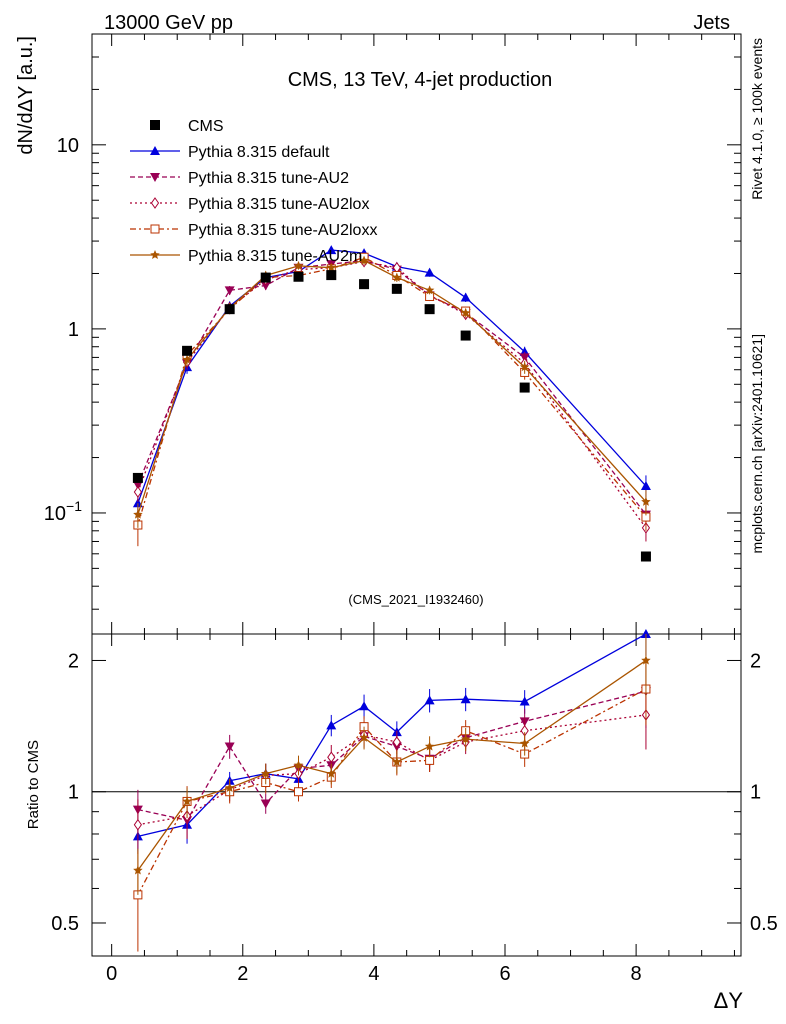  What do you see at coordinates (636, 974) in the screenshot?
I see `x-tick-label: 8` at bounding box center [636, 974].